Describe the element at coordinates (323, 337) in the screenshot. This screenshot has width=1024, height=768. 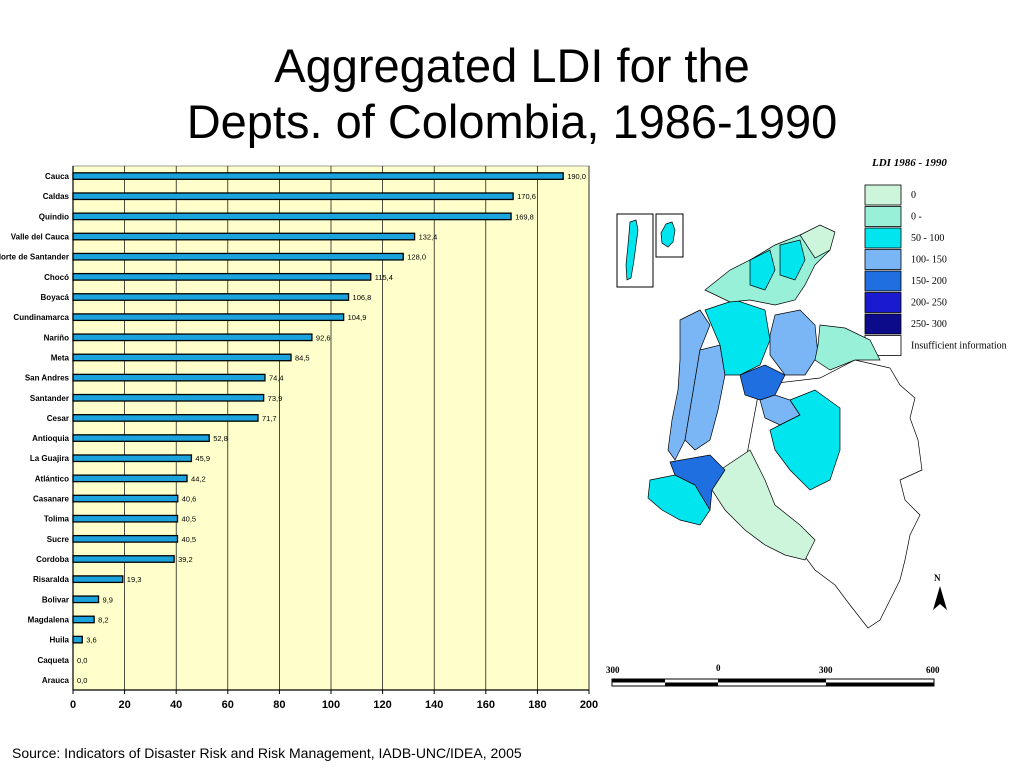
I see `value-label: 92,6` at that location.